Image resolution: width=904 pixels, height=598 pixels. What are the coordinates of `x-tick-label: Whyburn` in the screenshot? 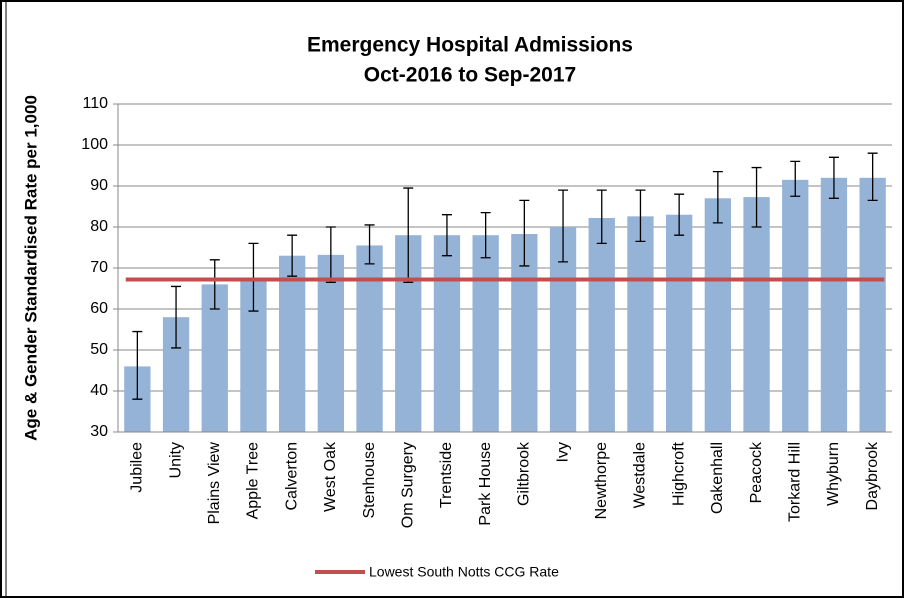 It's located at (833, 474).